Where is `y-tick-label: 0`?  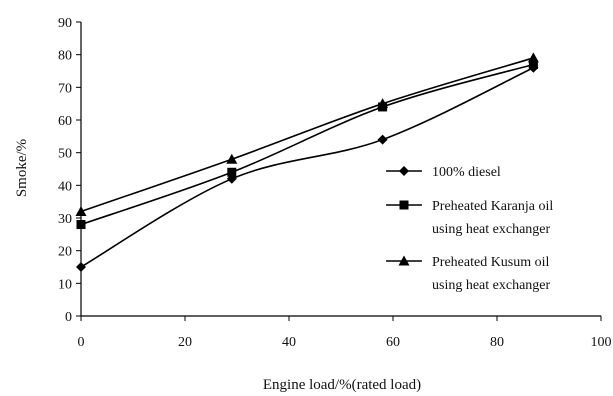
y-tick-label: 0 is located at coordinates (68, 317).